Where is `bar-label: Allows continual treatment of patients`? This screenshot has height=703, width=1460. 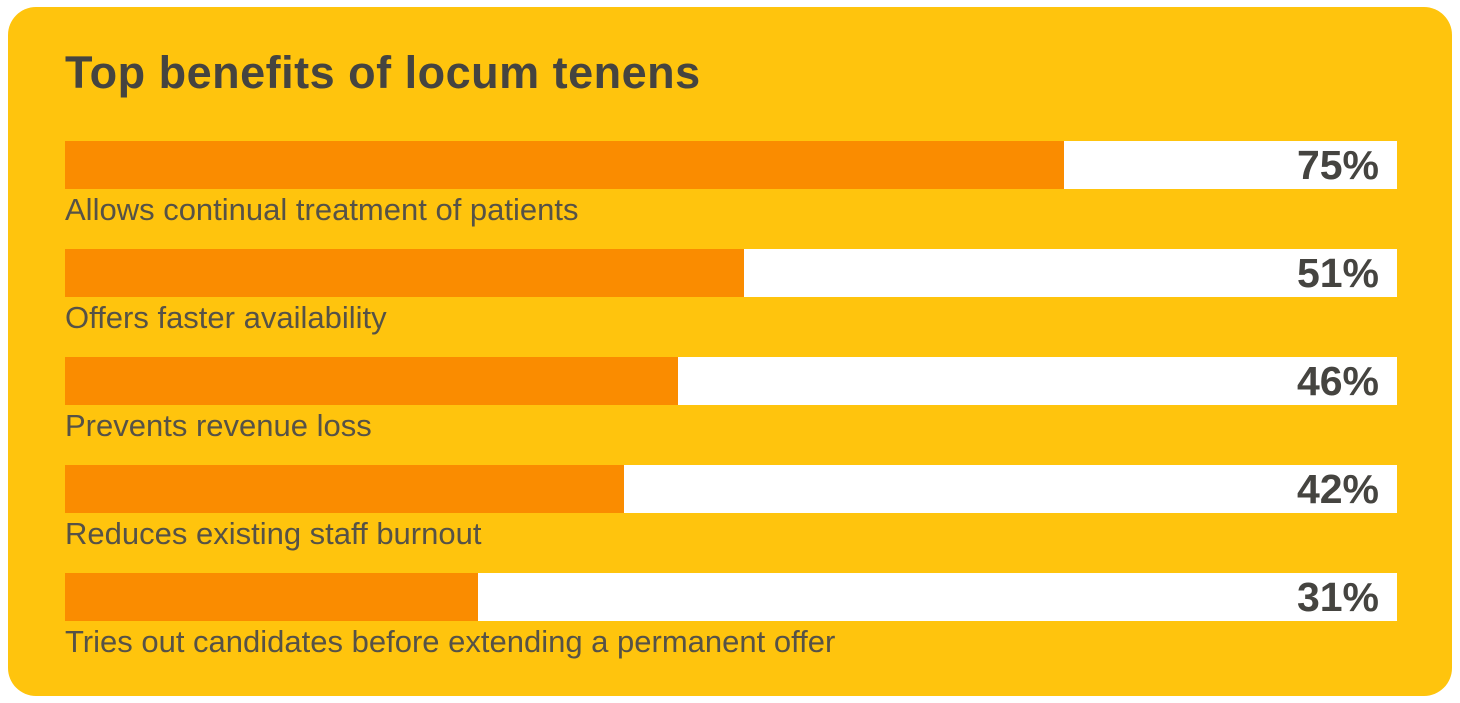 bar-label: Allows continual treatment of patients is located at coordinates (322, 209).